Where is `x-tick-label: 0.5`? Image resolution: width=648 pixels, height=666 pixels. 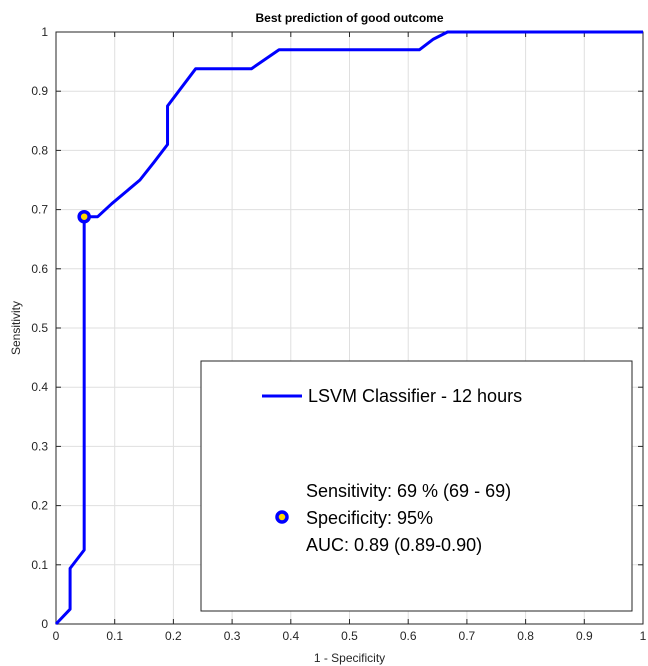 x-tick-label: 0.5 is located at coordinates (349, 636).